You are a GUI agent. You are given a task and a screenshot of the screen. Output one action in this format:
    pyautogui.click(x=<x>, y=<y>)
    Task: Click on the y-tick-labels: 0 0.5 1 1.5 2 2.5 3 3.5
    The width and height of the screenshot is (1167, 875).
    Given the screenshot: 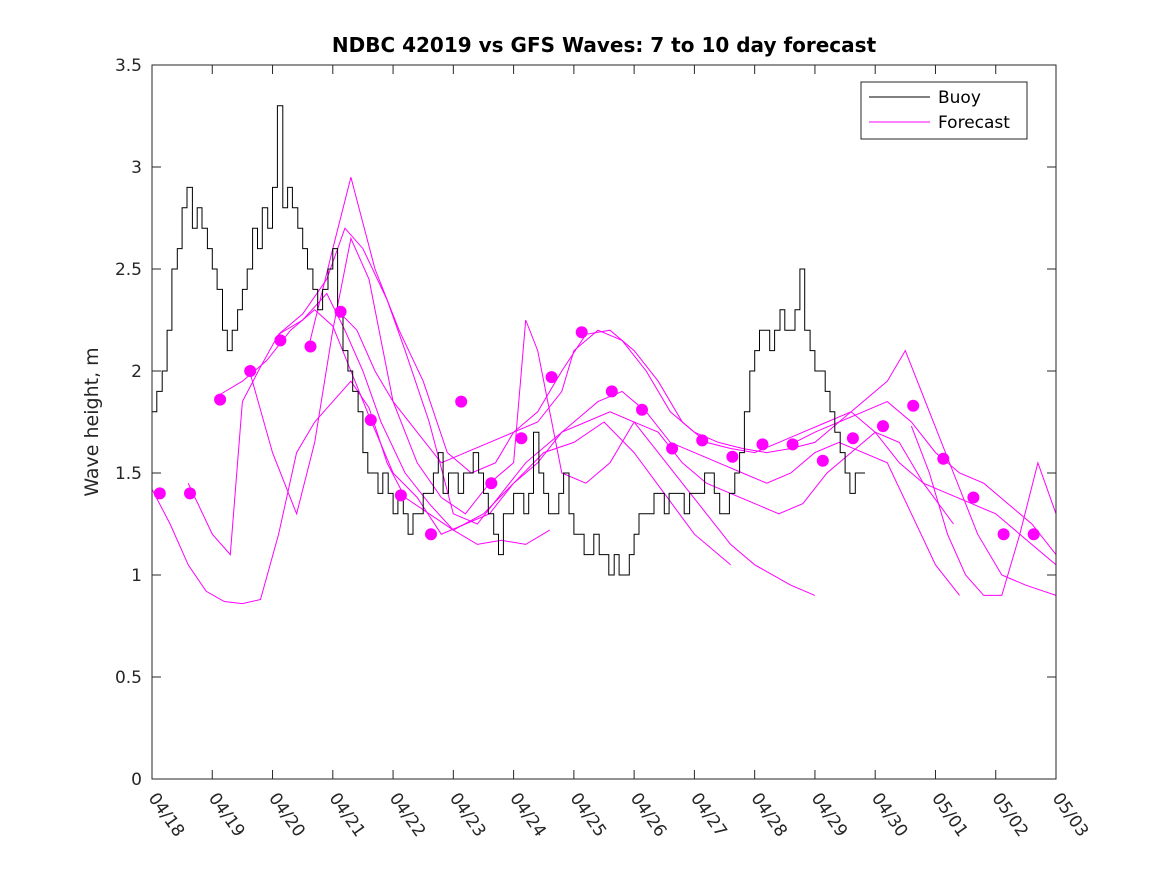 What is the action you would take?
    pyautogui.click(x=128, y=423)
    